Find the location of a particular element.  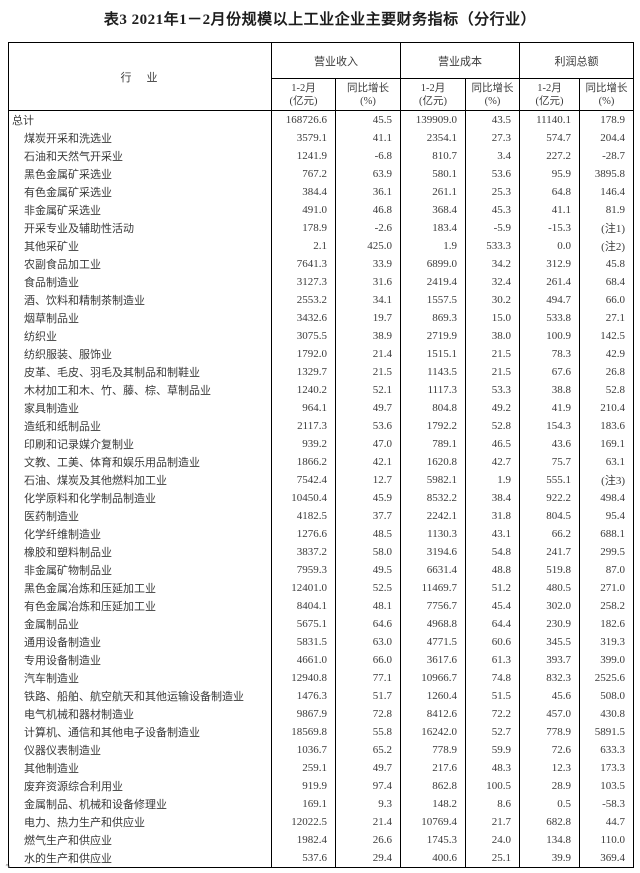

value-cell: 2117.3 is located at coordinates (303, 426).